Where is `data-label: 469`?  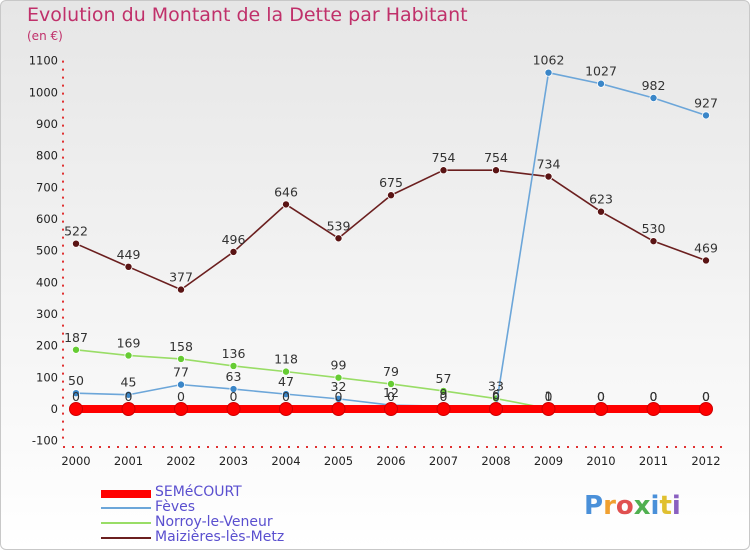 data-label: 469 is located at coordinates (706, 247).